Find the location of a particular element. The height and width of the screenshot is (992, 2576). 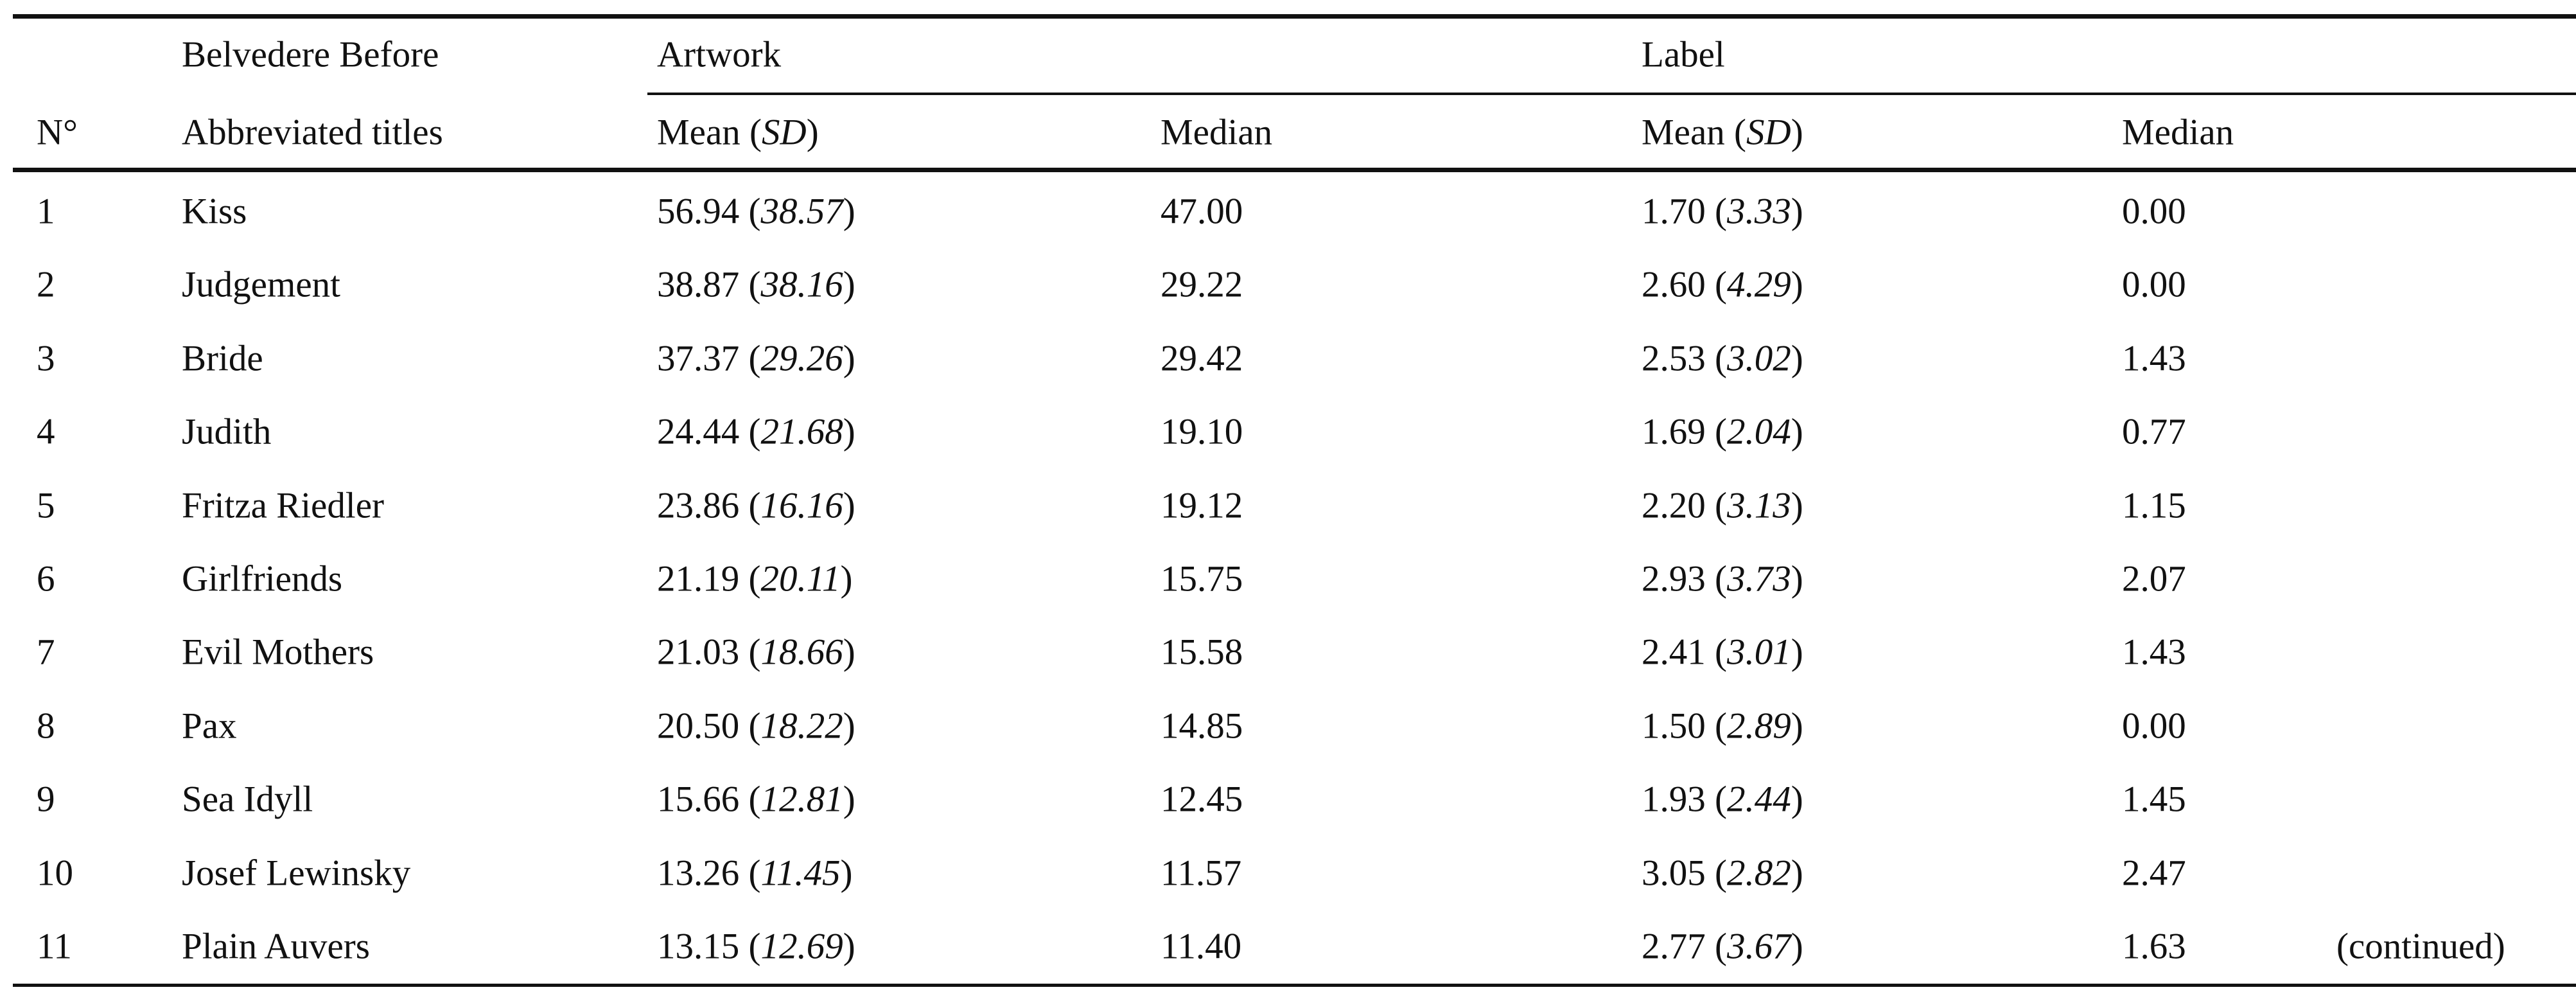

table-cell-part: 1.70 ( is located at coordinates (1685, 211).